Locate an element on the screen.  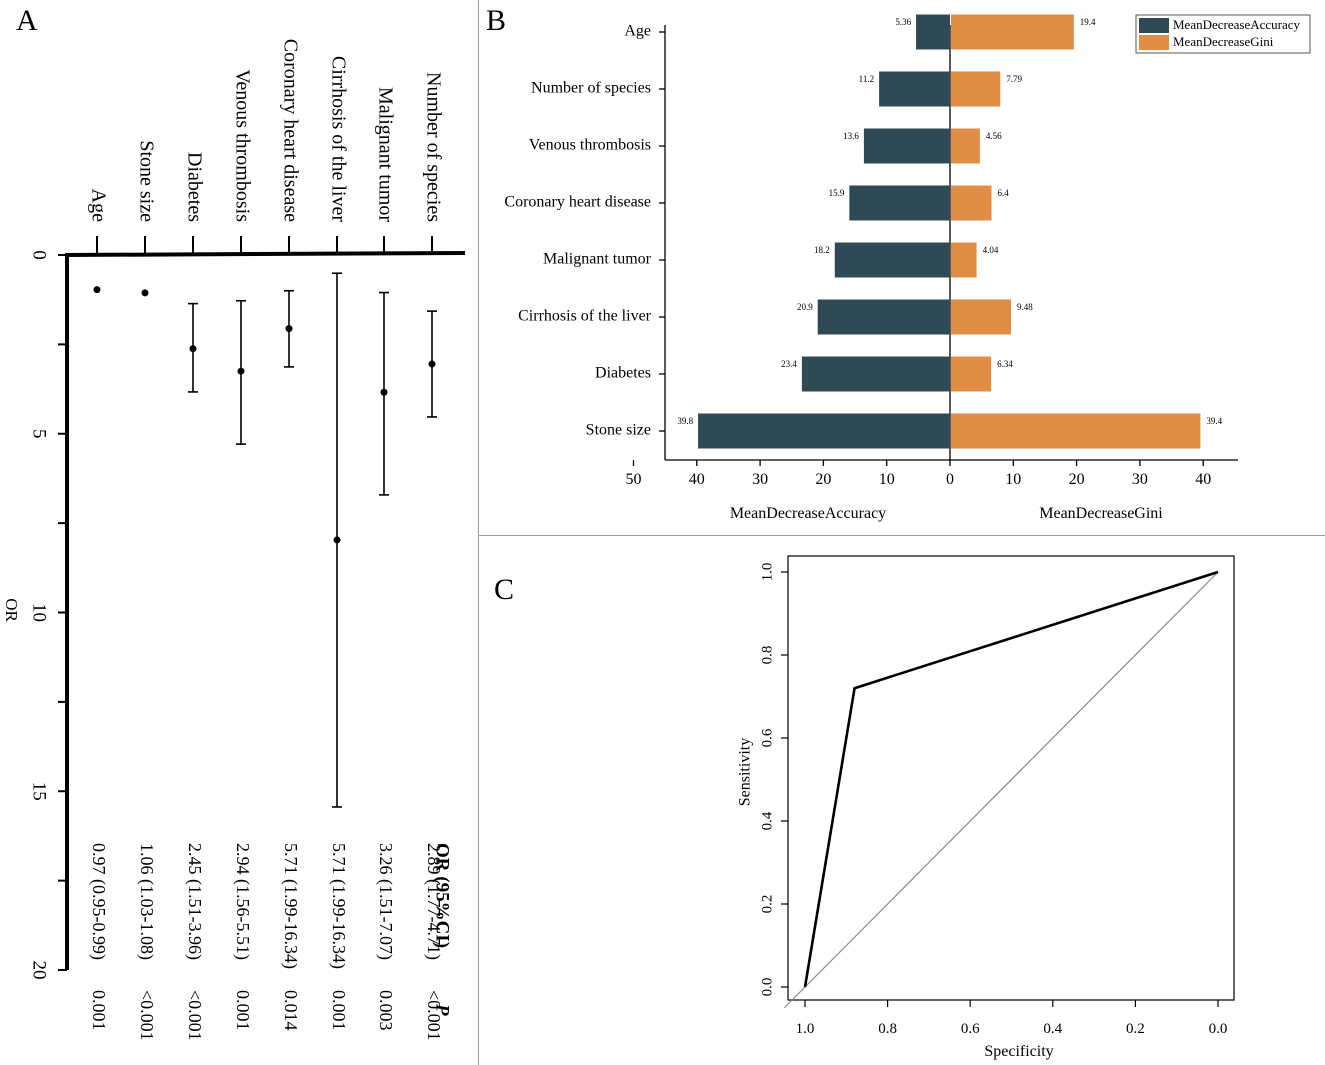
a-variable-label: Cirrhosis of the liver is located at coordinates (338, 139).